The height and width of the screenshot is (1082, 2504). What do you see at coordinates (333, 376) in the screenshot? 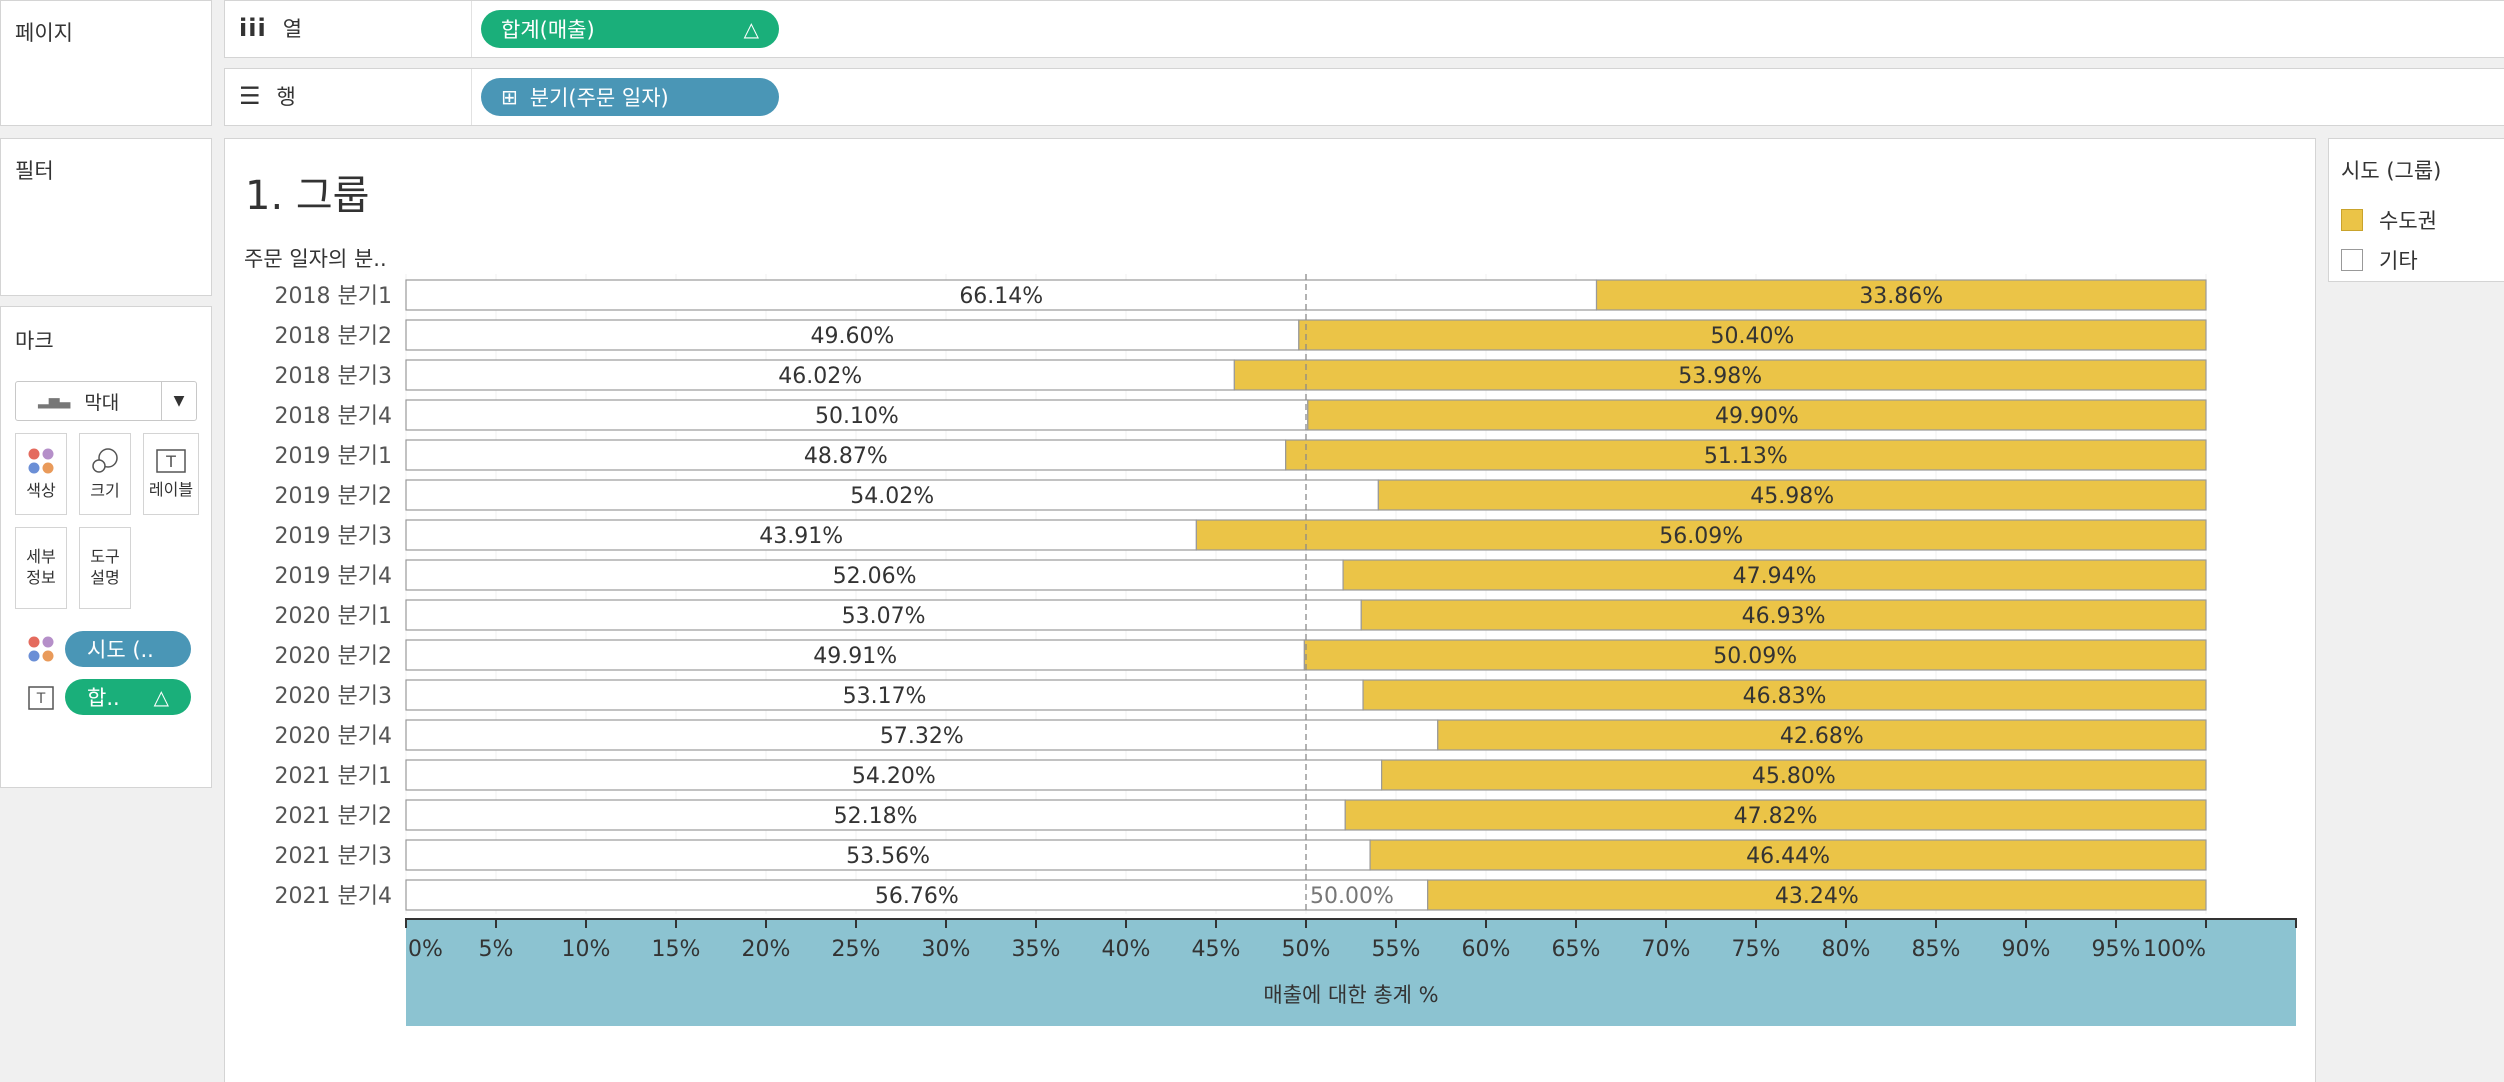
I see `category-label: 2018 분기3` at bounding box center [333, 376].